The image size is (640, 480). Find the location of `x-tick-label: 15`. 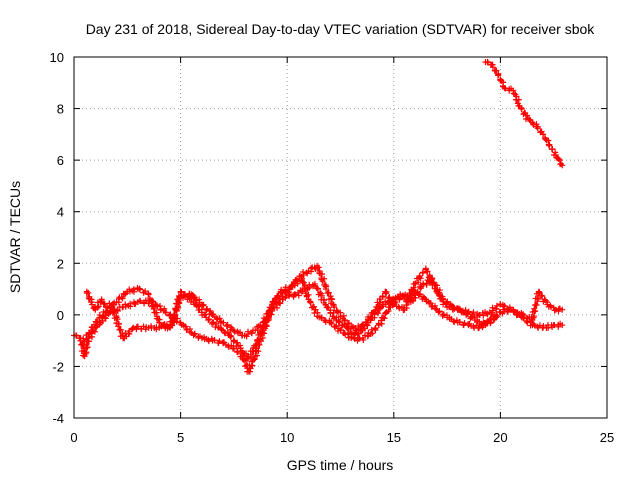

x-tick-label: 15 is located at coordinates (394, 437).